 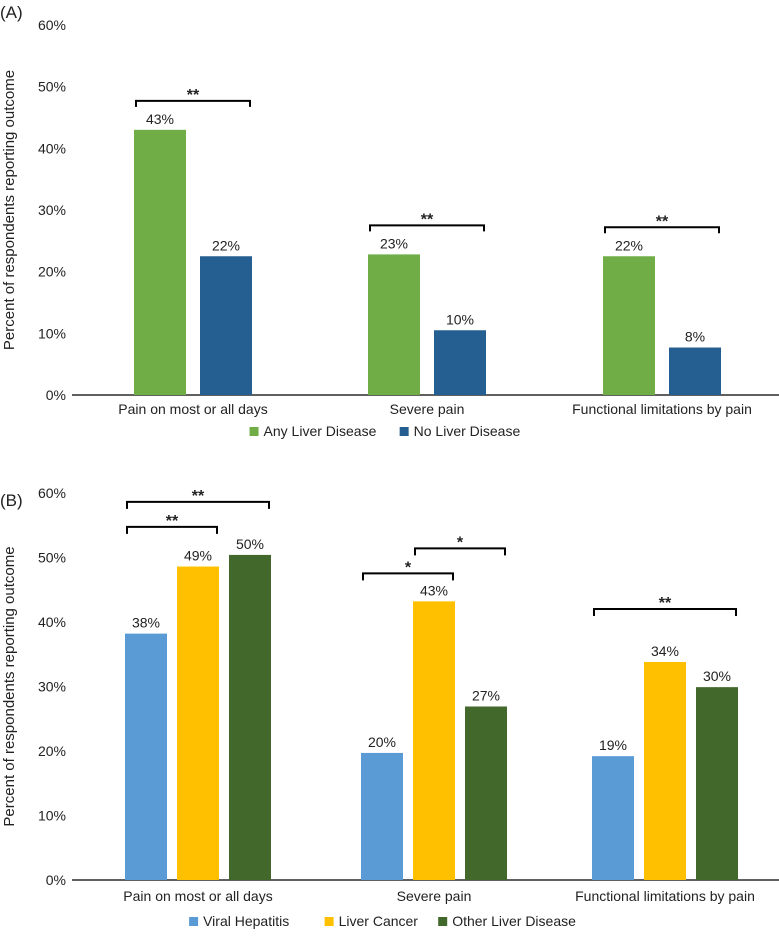 What do you see at coordinates (11, 12) in the screenshot?
I see `panel-a-label: (A)` at bounding box center [11, 12].